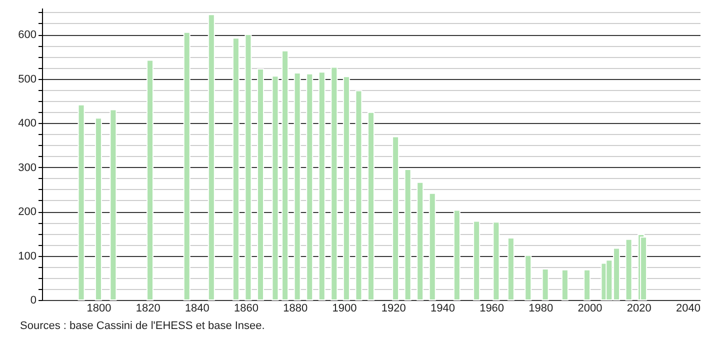  Describe the element at coordinates (27, 79) in the screenshot. I see `y-tick-label: 500` at that location.